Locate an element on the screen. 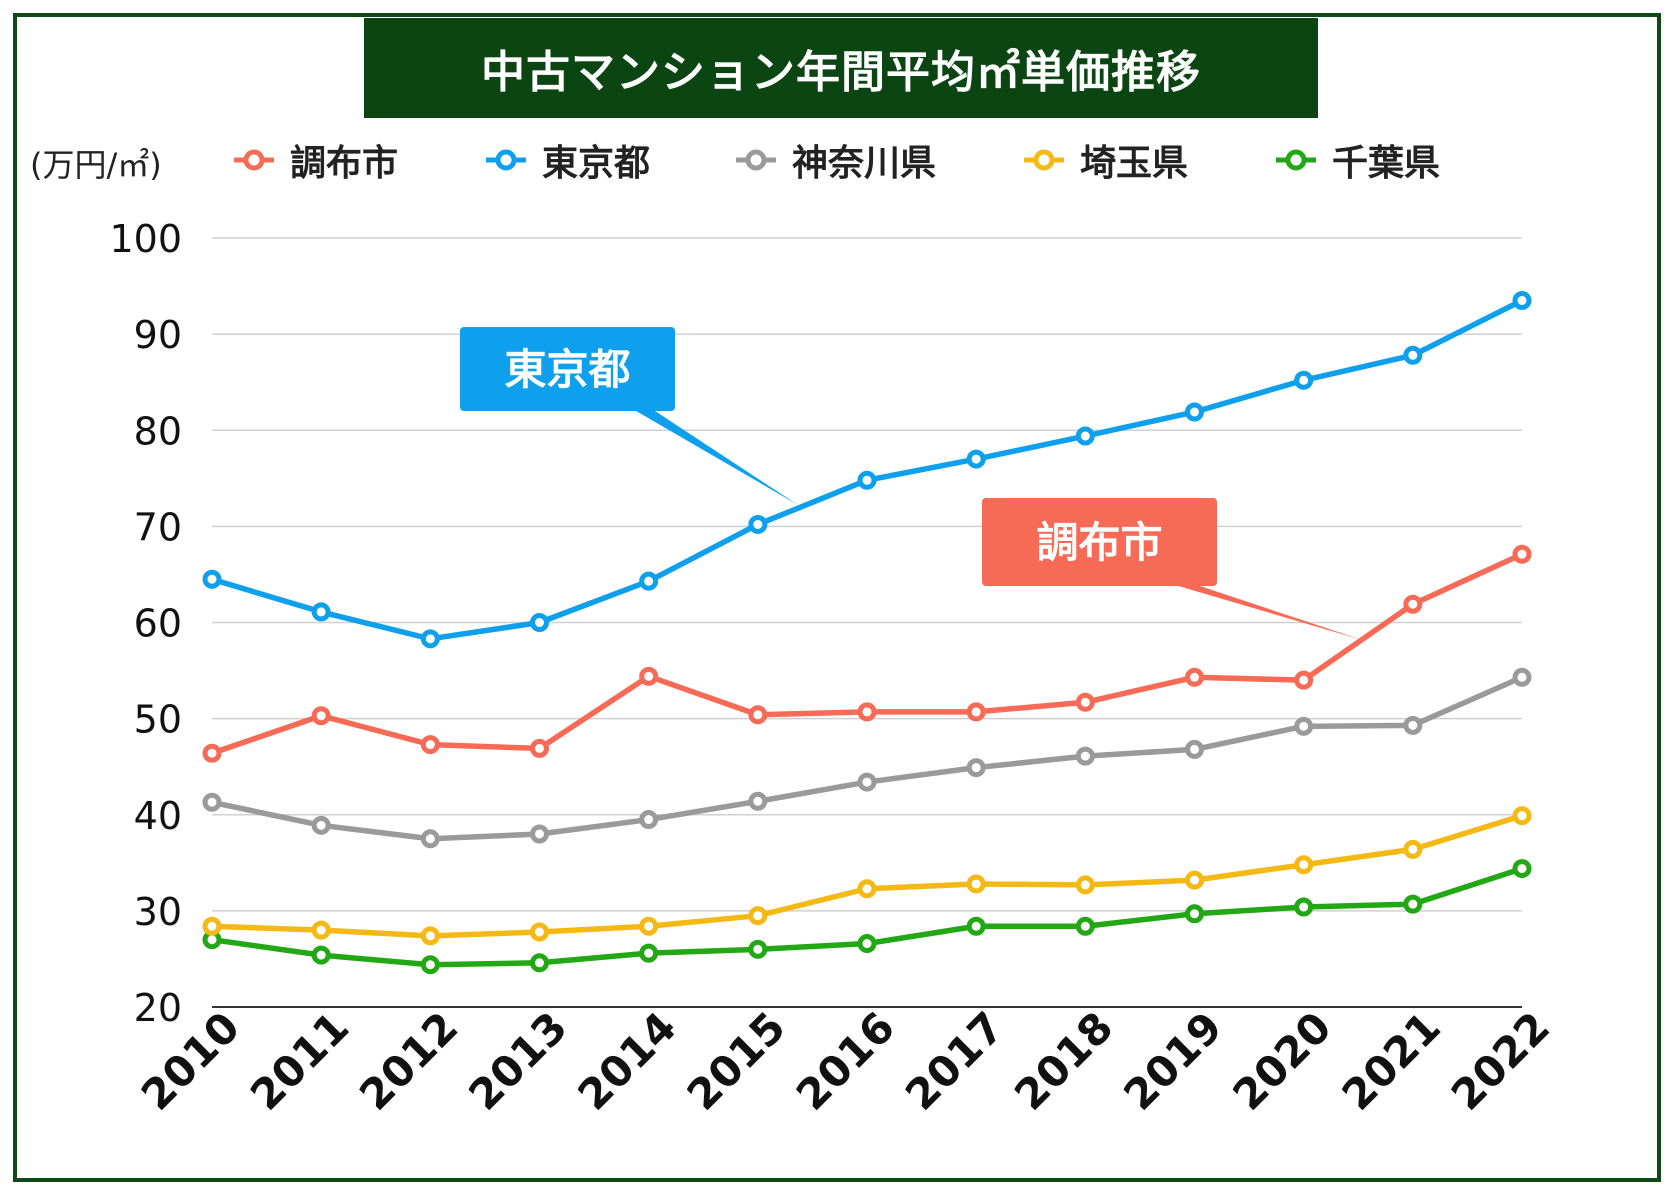  x-tick-label: 2017 is located at coordinates (954, 1060).